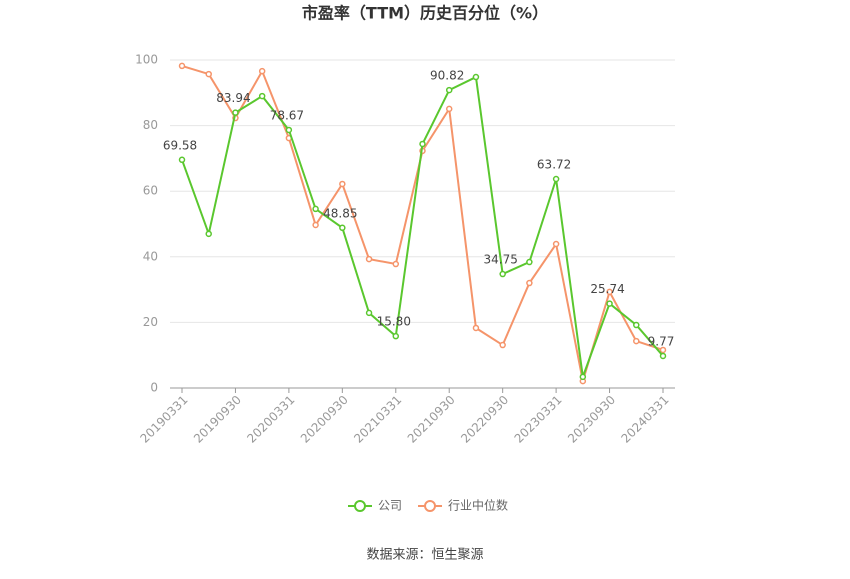 The height and width of the screenshot is (579, 850). Describe the element at coordinates (394, 322) in the screenshot. I see `data-label: 15.80` at that location.